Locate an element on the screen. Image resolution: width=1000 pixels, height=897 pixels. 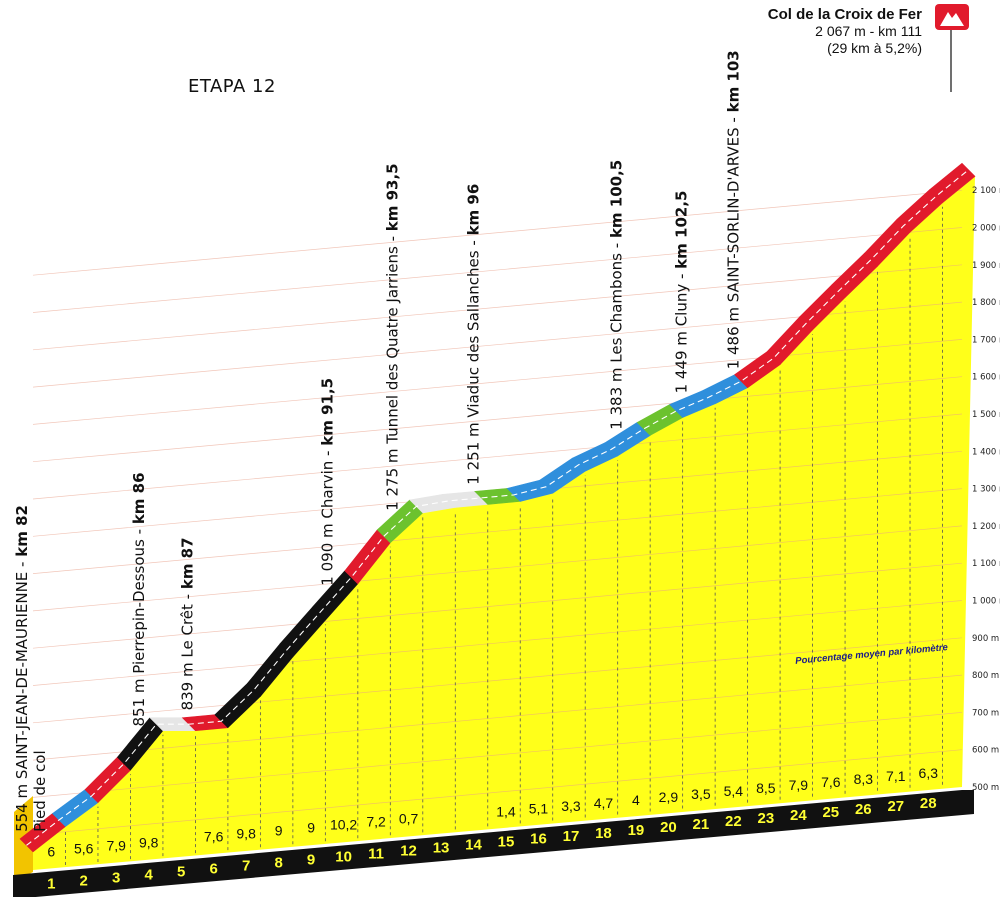
summit-flag-icon is located at coordinates (952, 17).